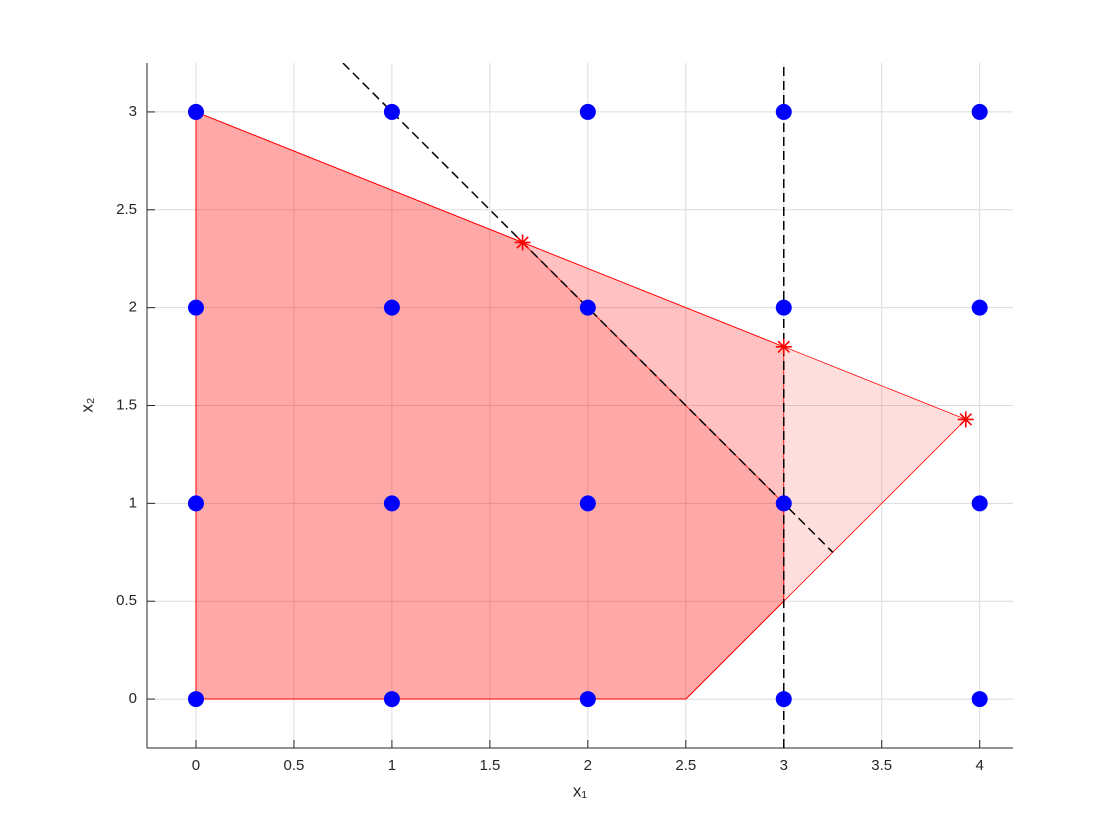  I want to click on x-tick-label: 2, so click(588, 765).